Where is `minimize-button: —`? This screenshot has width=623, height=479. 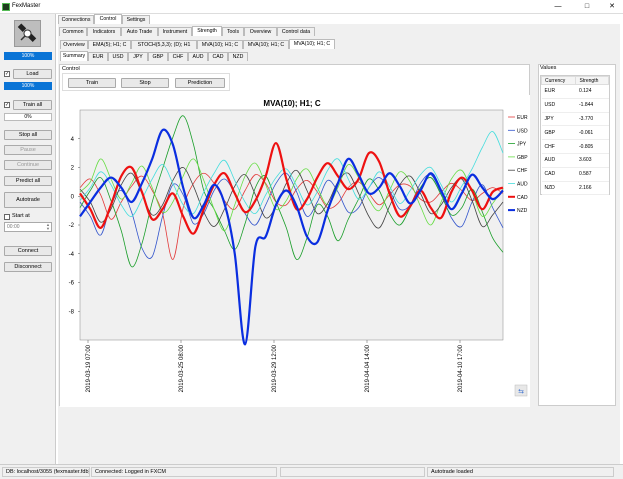
minimize-button: — is located at coordinates (558, 6).